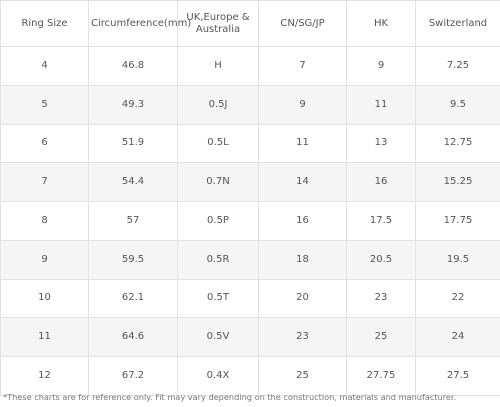 The width and height of the screenshot is (500, 407). I want to click on cell-hk: 27.75, so click(381, 376).